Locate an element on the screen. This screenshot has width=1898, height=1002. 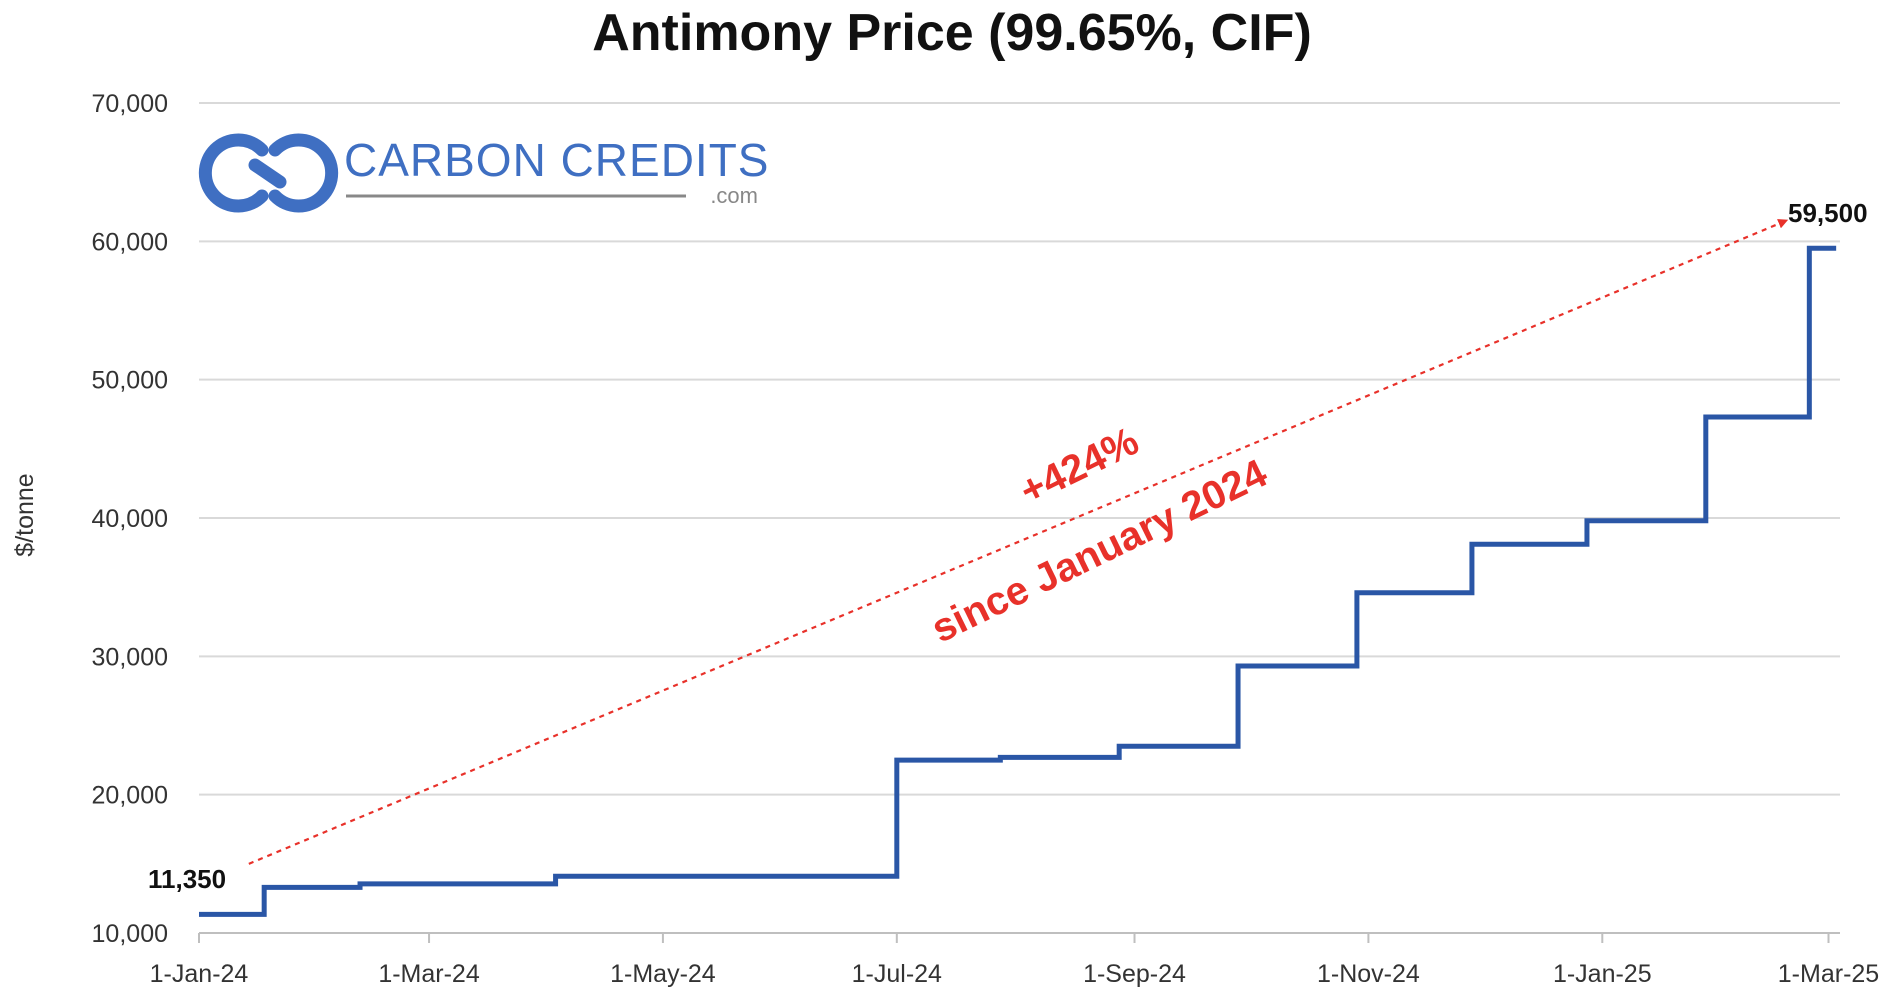
x-tick-label: 1-Jul-24 is located at coordinates (897, 974).